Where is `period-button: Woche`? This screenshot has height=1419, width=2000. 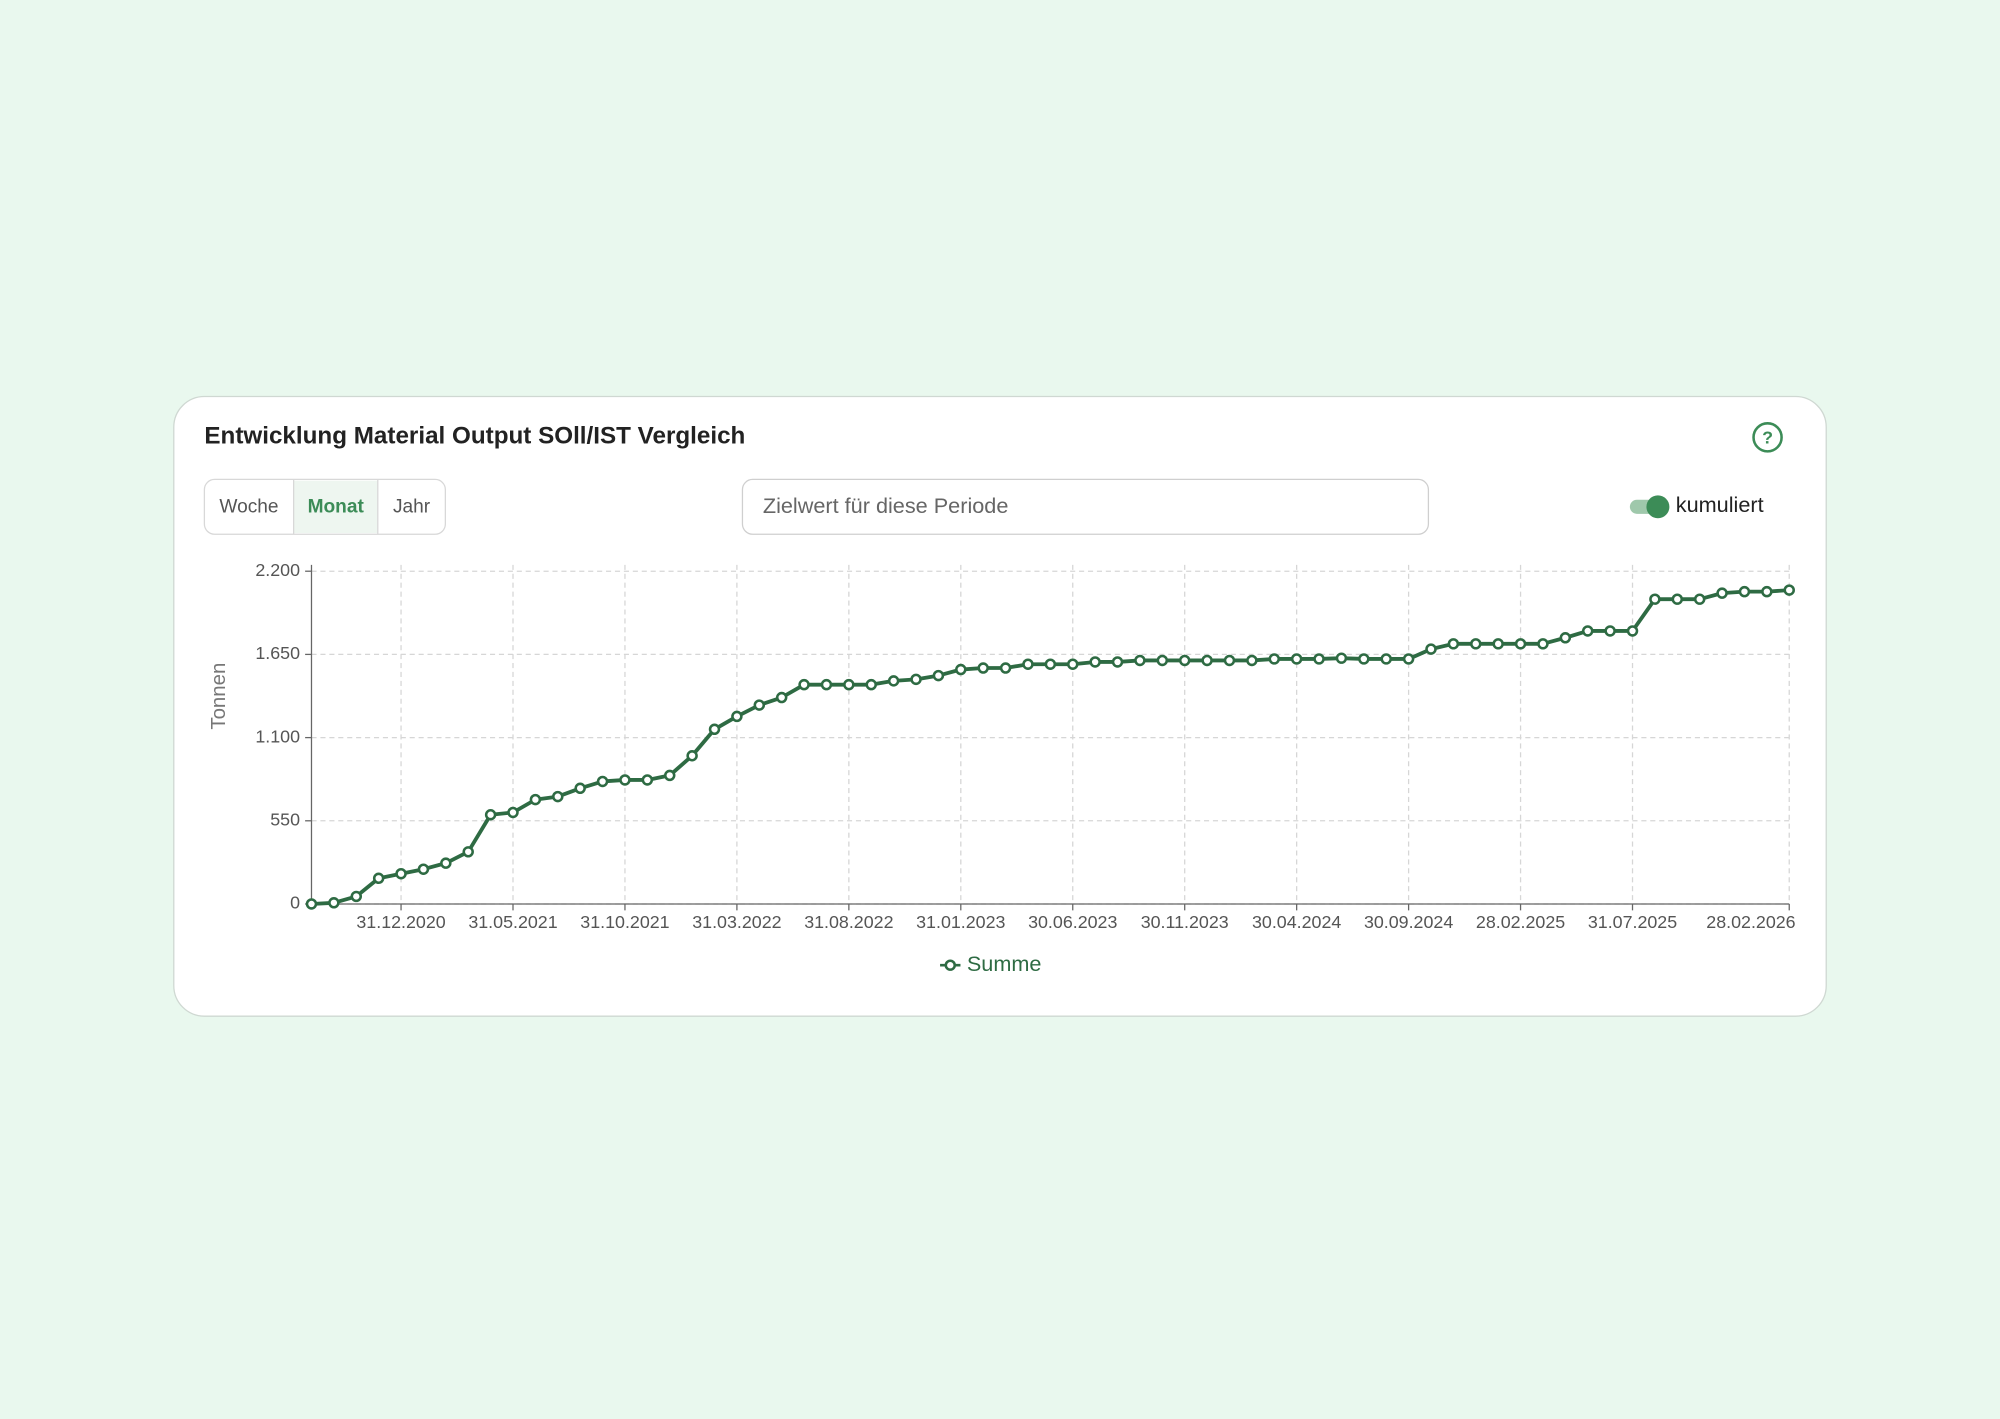 period-button: Woche is located at coordinates (248, 507).